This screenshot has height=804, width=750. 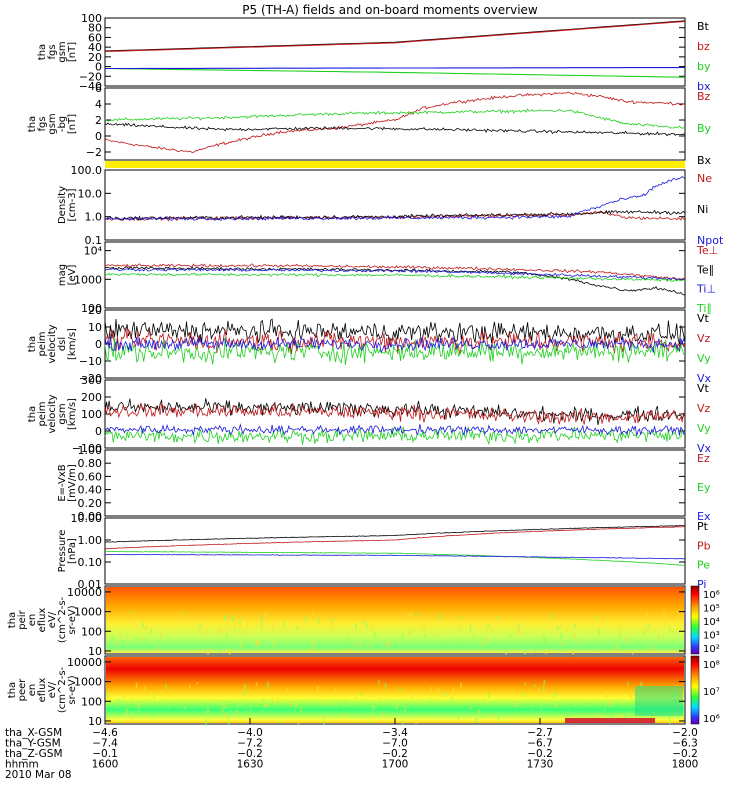 I want to click on y-axis-label: fgs, so click(x=42, y=123).